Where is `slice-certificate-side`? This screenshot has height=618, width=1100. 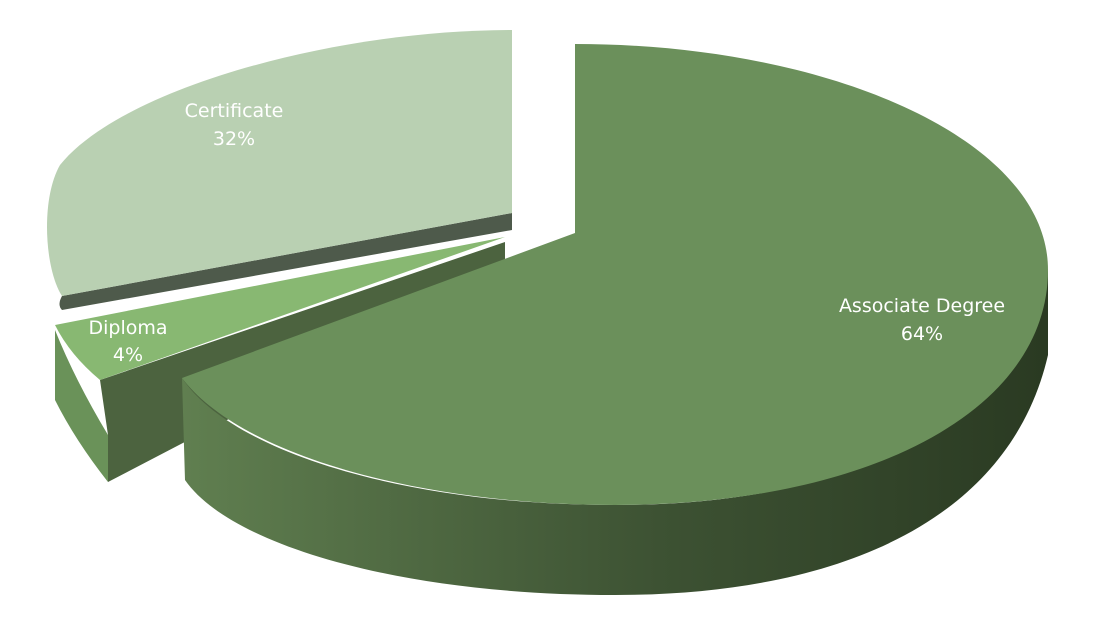
slice-certificate-side is located at coordinates (285, 261).